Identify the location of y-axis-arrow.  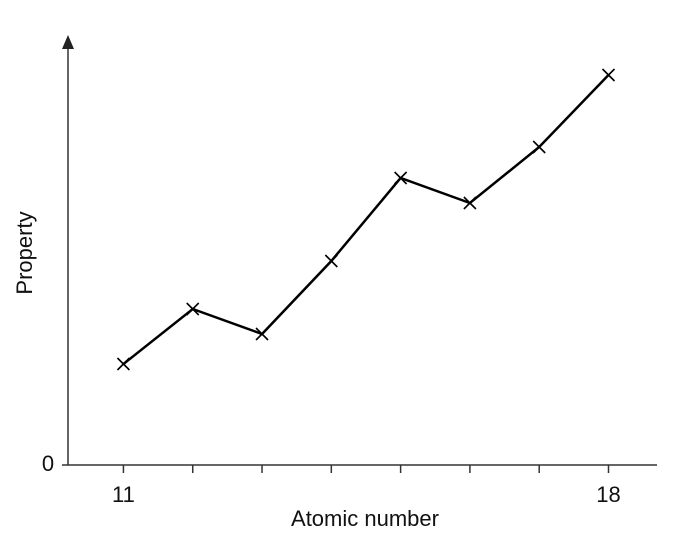
(68, 42).